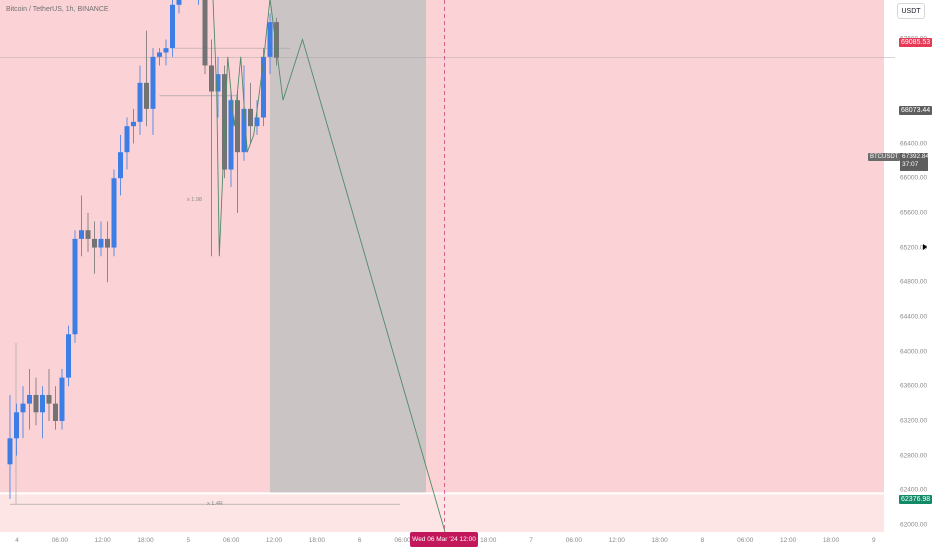 Image resolution: width=932 pixels, height=550 pixels. Describe the element at coordinates (925, 247) in the screenshot. I see `scroll-right-arrow-icon` at that location.